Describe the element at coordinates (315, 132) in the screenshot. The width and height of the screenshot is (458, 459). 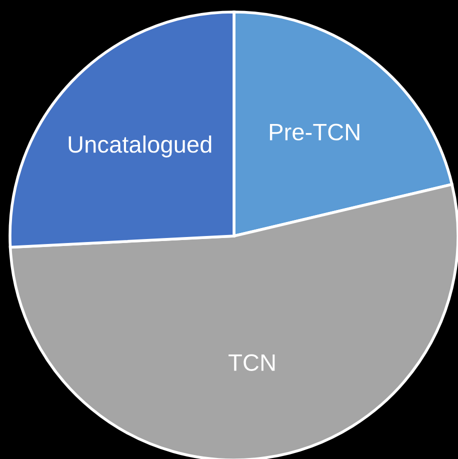
I see `slice-label: Pre-TCN` at that location.